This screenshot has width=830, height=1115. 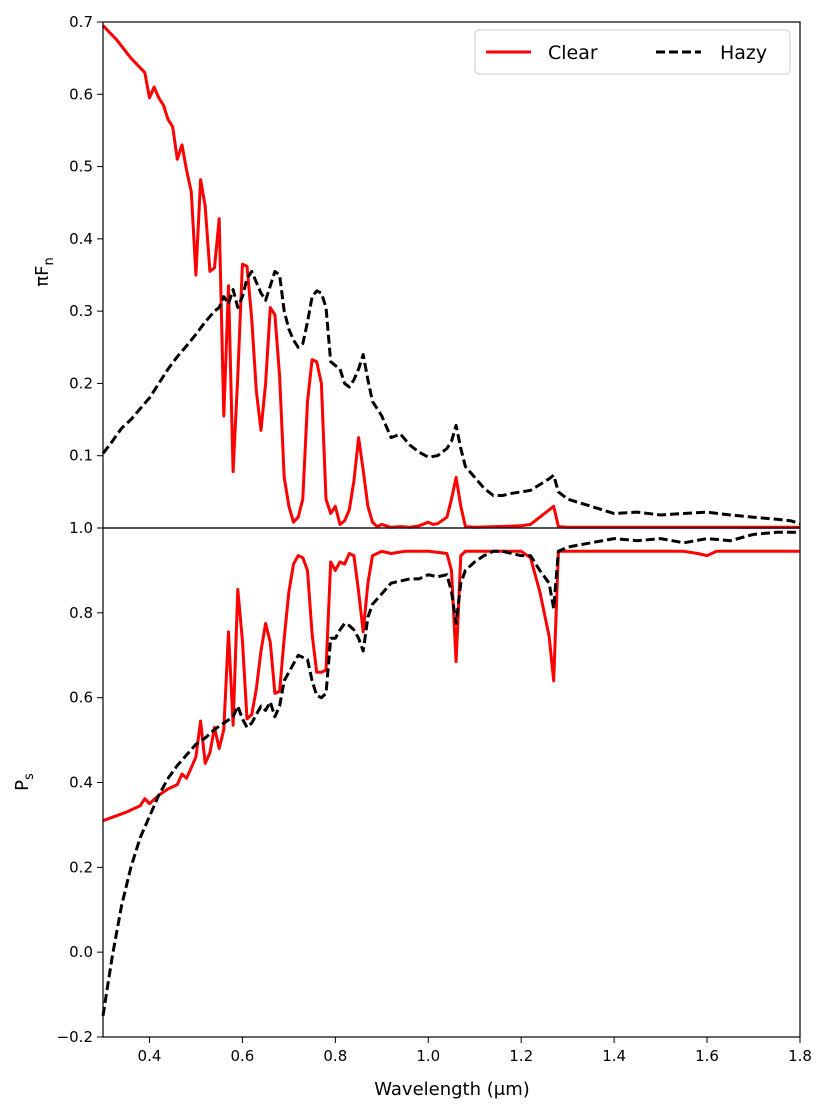 What do you see at coordinates (81, 528) in the screenshot?
I see `bottom-ytick-label: 1.0` at bounding box center [81, 528].